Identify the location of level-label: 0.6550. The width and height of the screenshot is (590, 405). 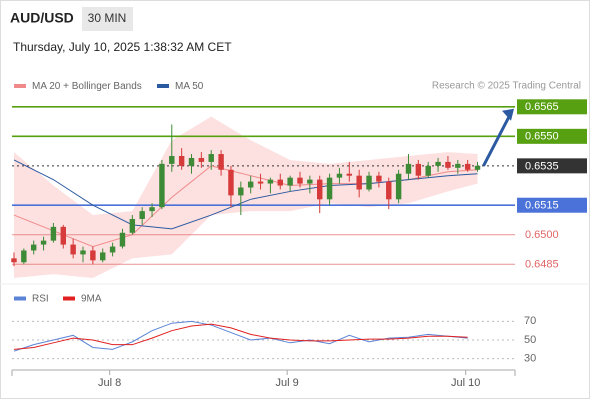
(542, 137).